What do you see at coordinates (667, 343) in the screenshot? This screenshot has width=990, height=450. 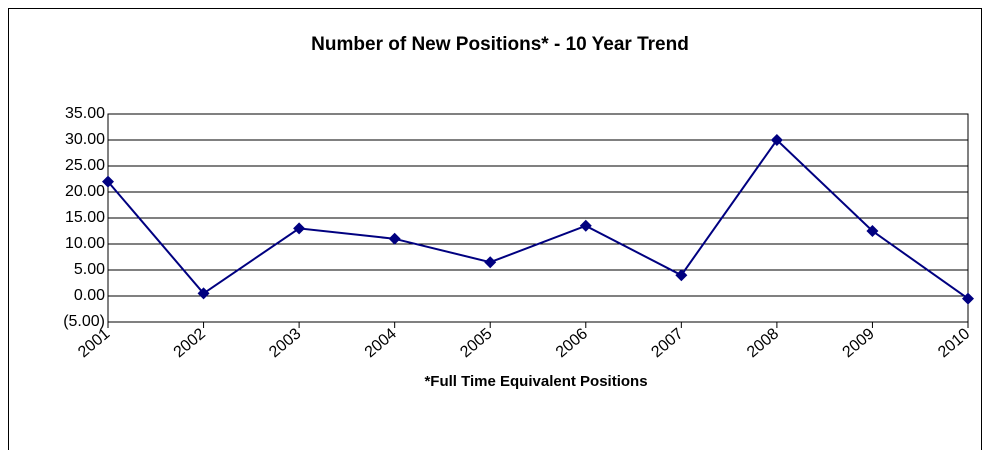 I see `x-tick-label: 2007` at bounding box center [667, 343].